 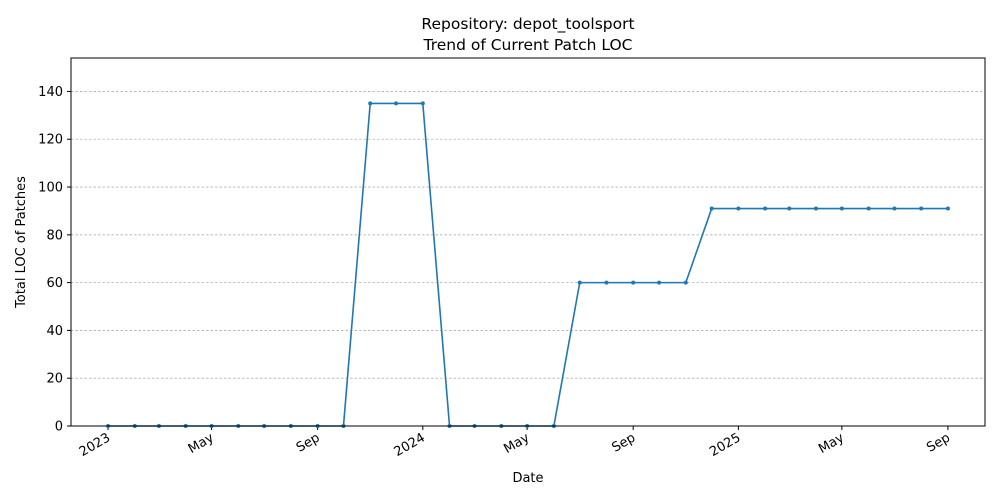 I want to click on y-axis: 0 20 40 60 80 100 120 140, so click(x=54, y=260).